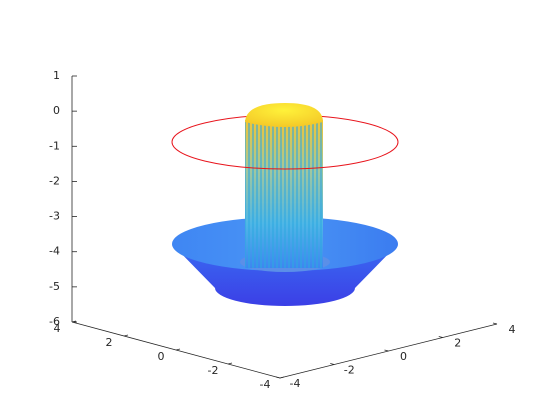 This screenshot has width=550, height=420. I want to click on cylinder, so click(284, 185).